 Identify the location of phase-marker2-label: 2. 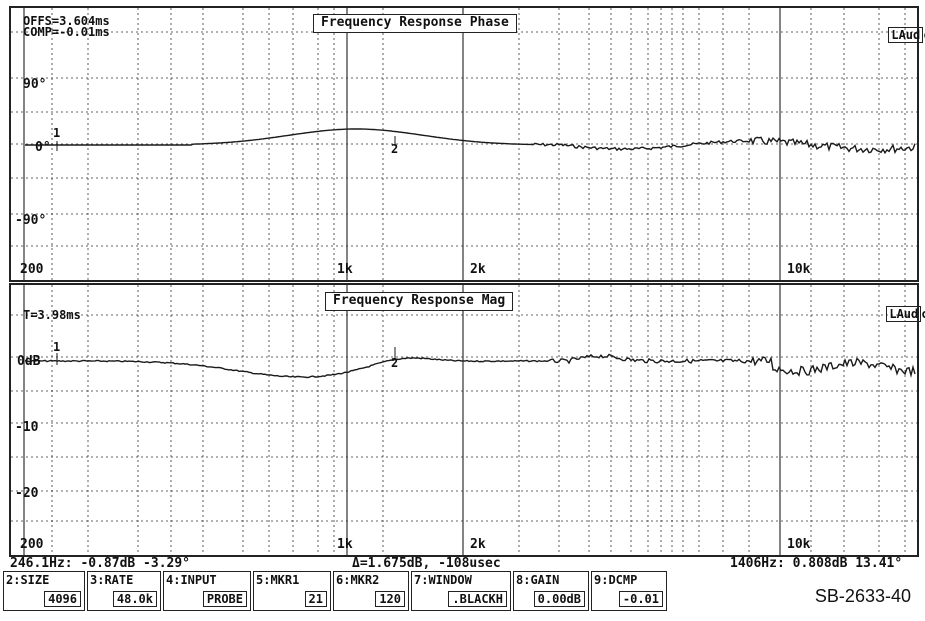
(395, 149).